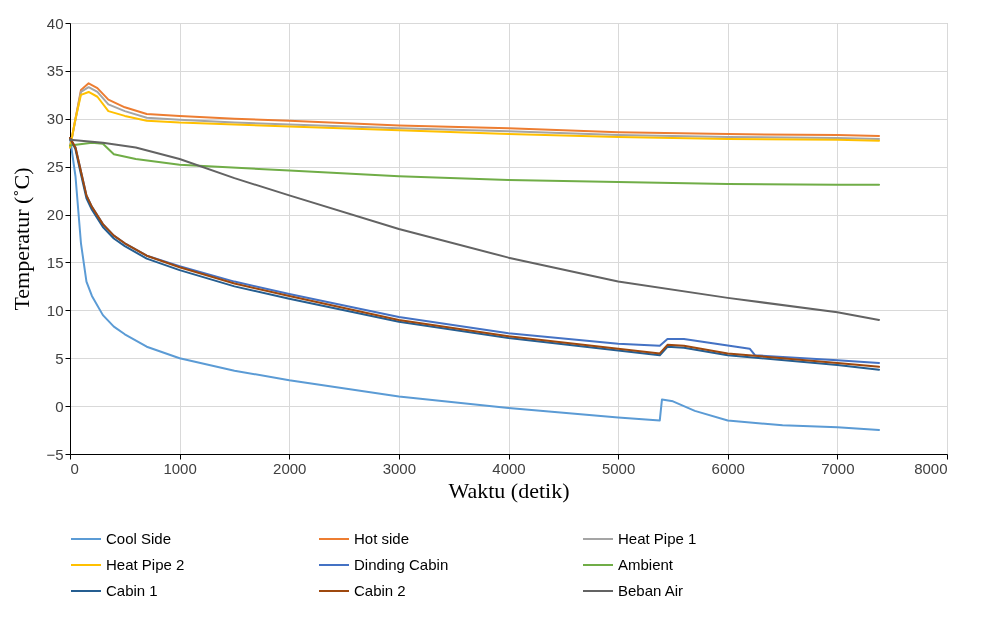  What do you see at coordinates (132, 590) in the screenshot?
I see `legend-label: Cabin 1` at bounding box center [132, 590].